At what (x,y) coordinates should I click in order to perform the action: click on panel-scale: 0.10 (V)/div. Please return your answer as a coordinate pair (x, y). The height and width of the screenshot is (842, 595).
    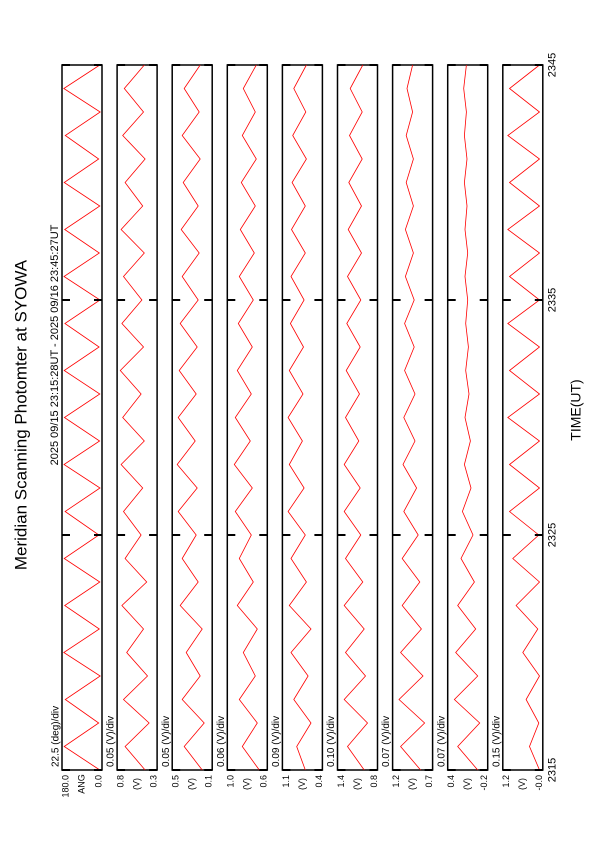
    Looking at the image, I should click on (331, 741).